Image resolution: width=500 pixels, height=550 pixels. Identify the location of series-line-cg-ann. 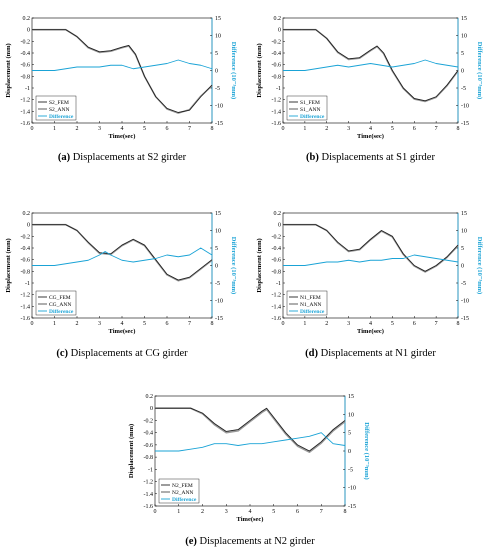
(122, 252).